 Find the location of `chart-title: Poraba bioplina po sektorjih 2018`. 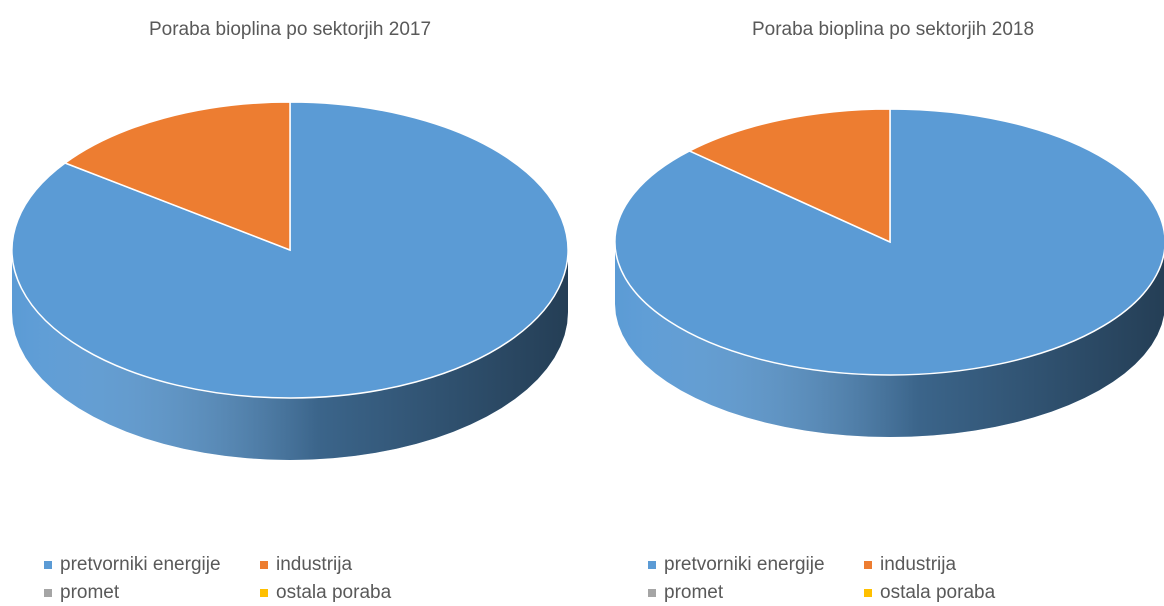

chart-title: Poraba bioplina po sektorjih 2018 is located at coordinates (893, 29).